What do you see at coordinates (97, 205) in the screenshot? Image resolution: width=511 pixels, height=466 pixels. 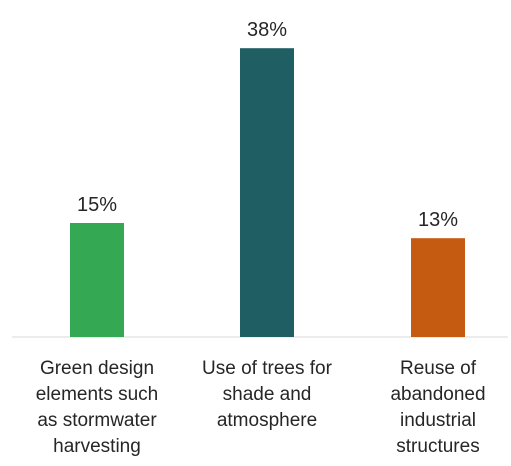 I see `data-label-1: 15%` at bounding box center [97, 205].